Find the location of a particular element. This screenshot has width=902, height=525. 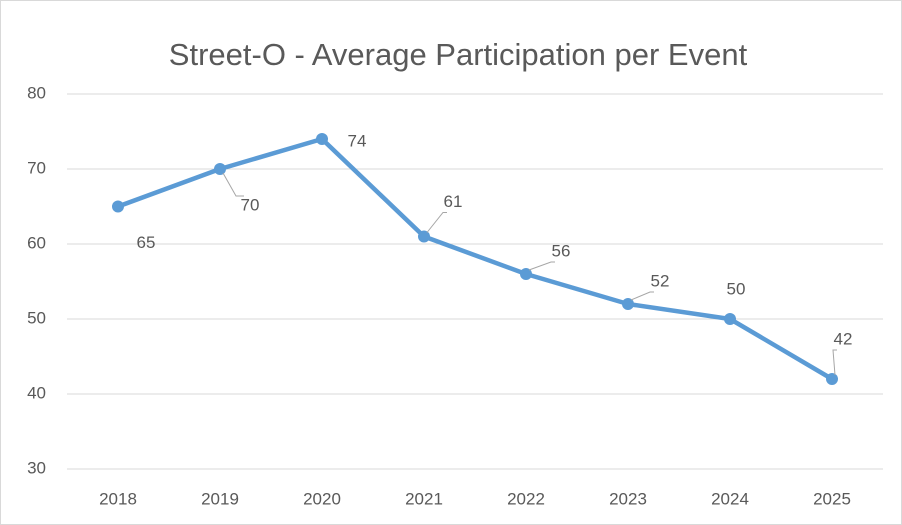

x-tick-label: 2022 is located at coordinates (526, 498).